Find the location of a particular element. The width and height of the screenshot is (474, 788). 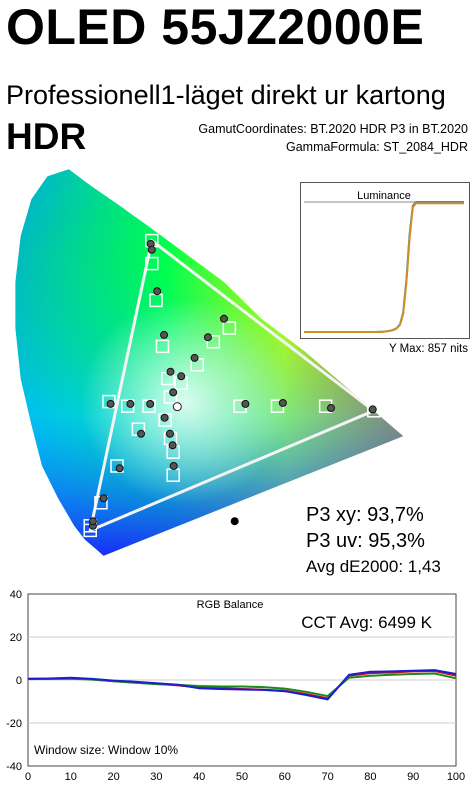

p3-xy-stat: P3 xy: 93,7% is located at coordinates (365, 515).